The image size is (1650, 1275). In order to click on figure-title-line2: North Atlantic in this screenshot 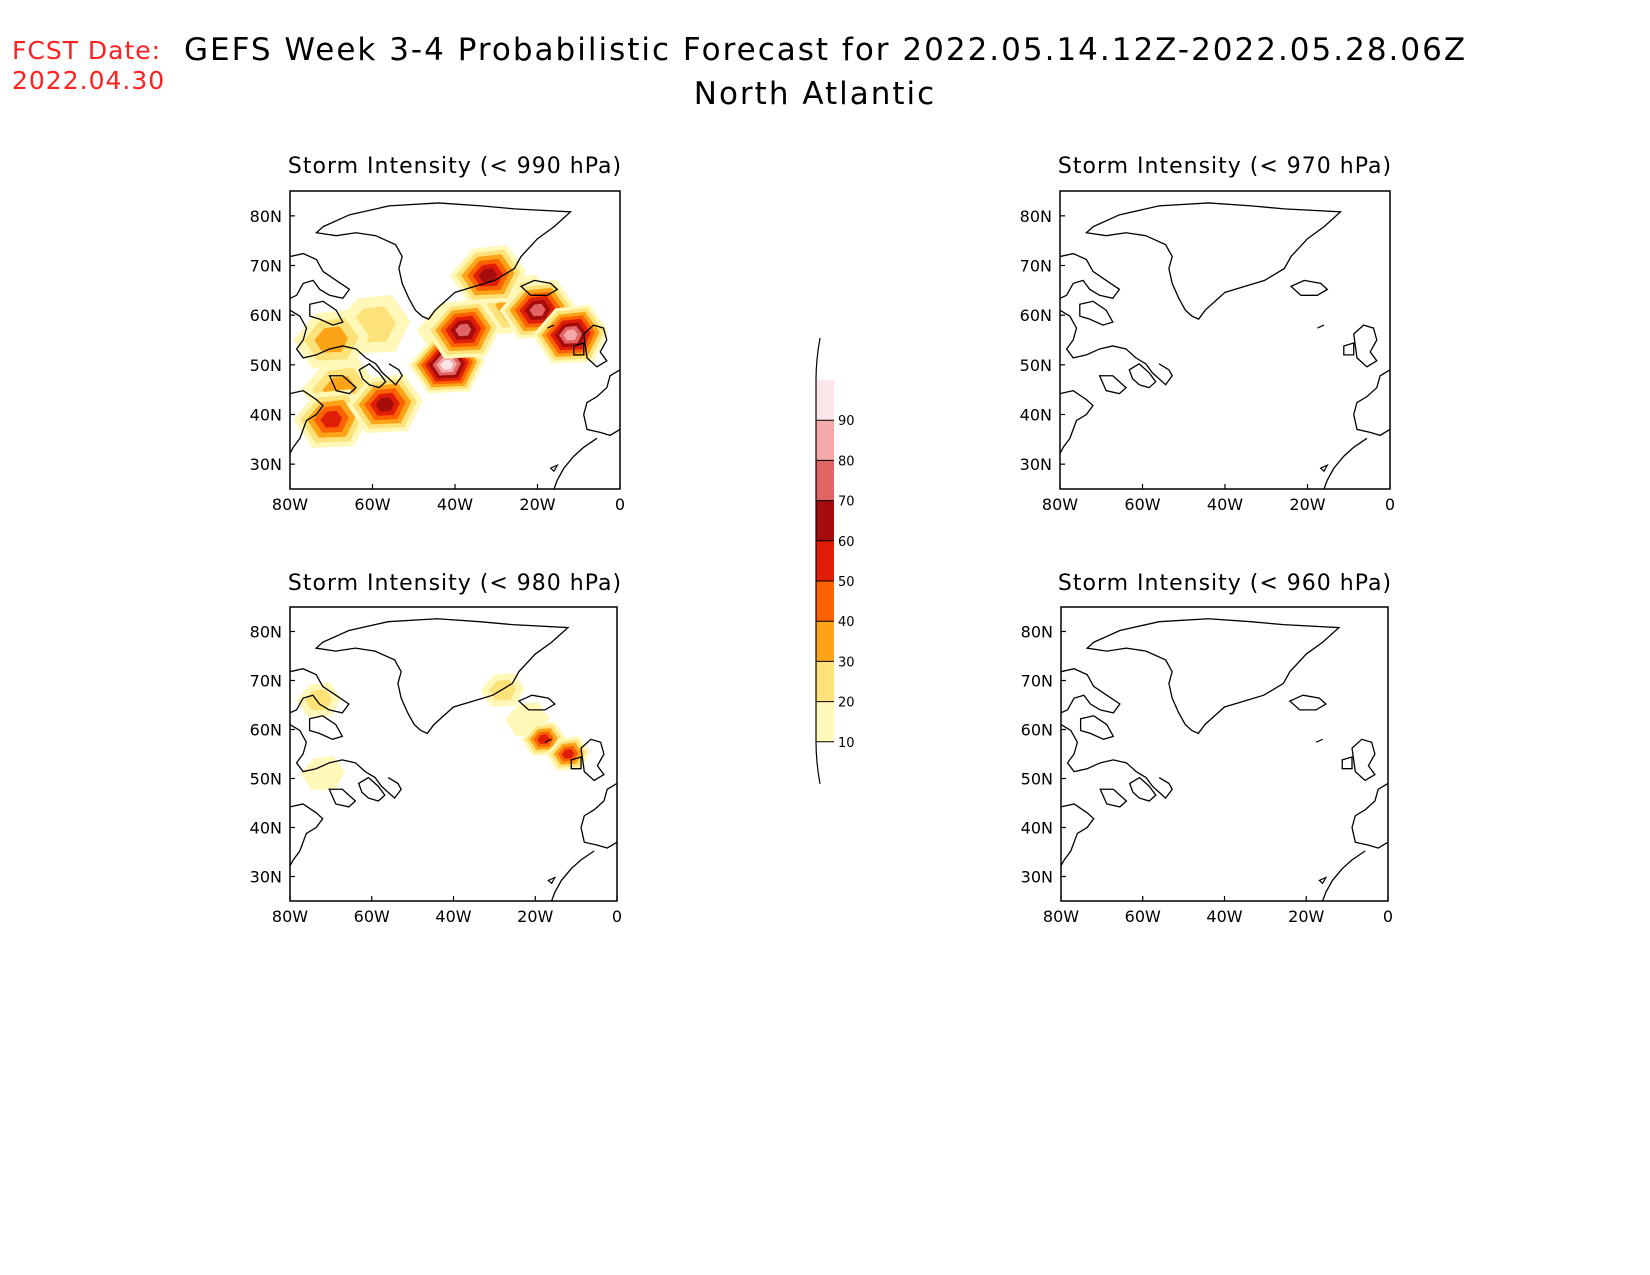, I will do `click(815, 94)`.